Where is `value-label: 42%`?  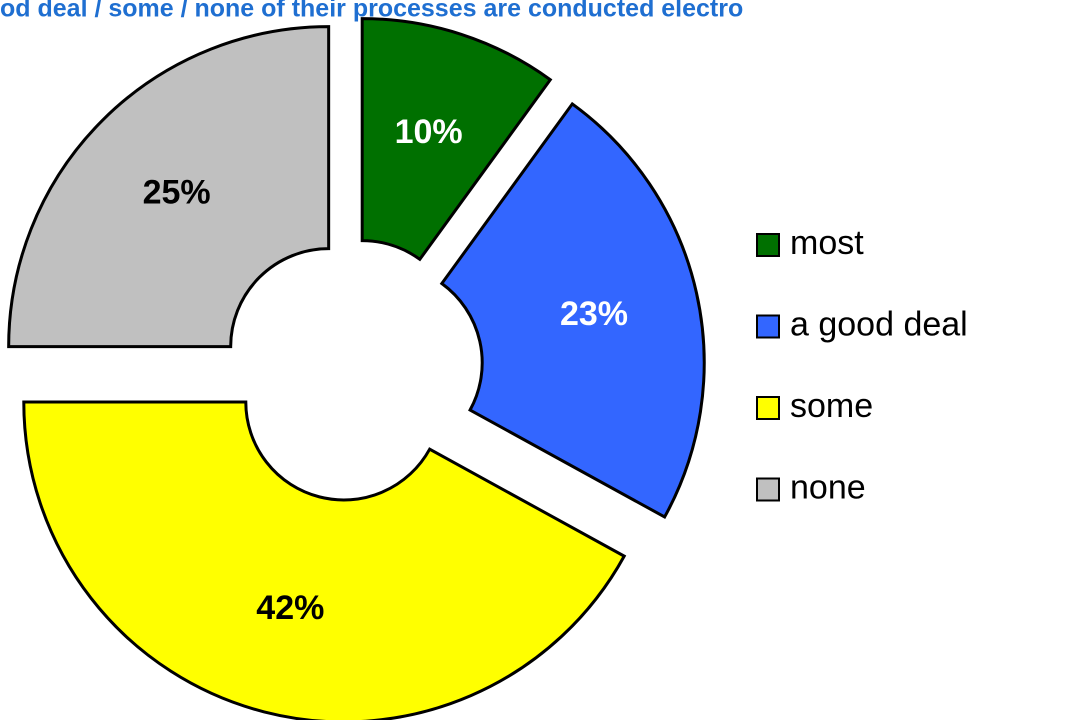
value-label: 42% is located at coordinates (290, 608).